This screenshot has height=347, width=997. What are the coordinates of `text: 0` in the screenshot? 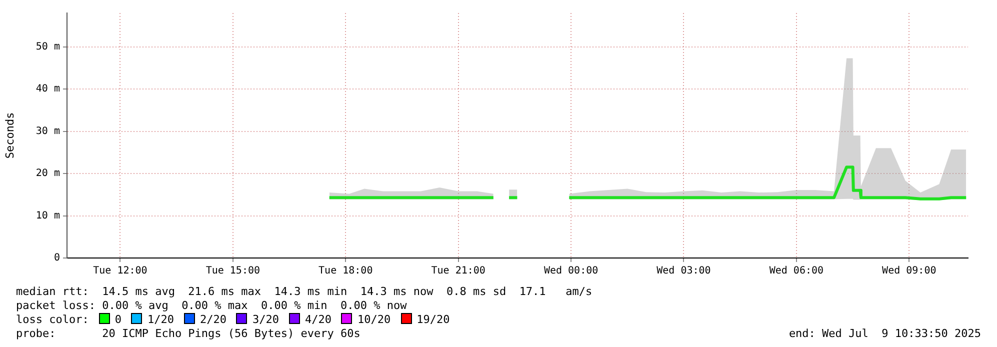 It's located at (118, 319).